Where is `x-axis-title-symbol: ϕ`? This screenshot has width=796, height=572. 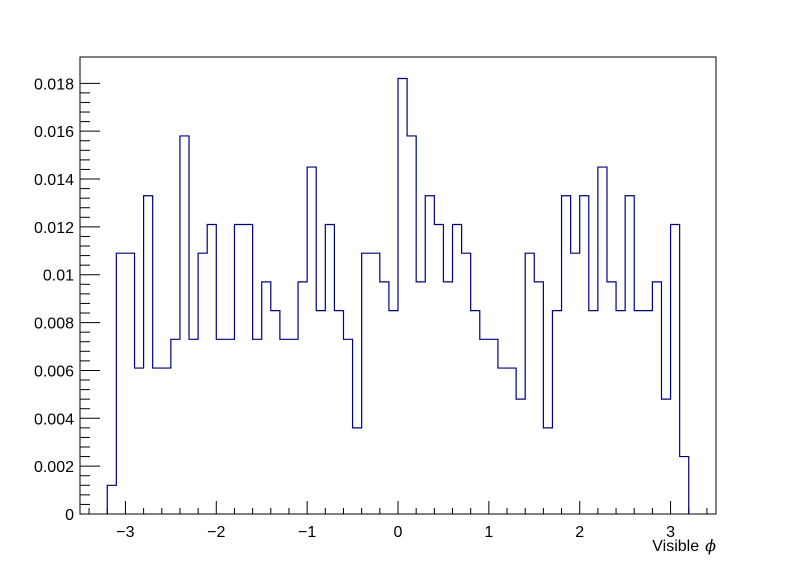
x-axis-title-symbol: ϕ is located at coordinates (710, 545).